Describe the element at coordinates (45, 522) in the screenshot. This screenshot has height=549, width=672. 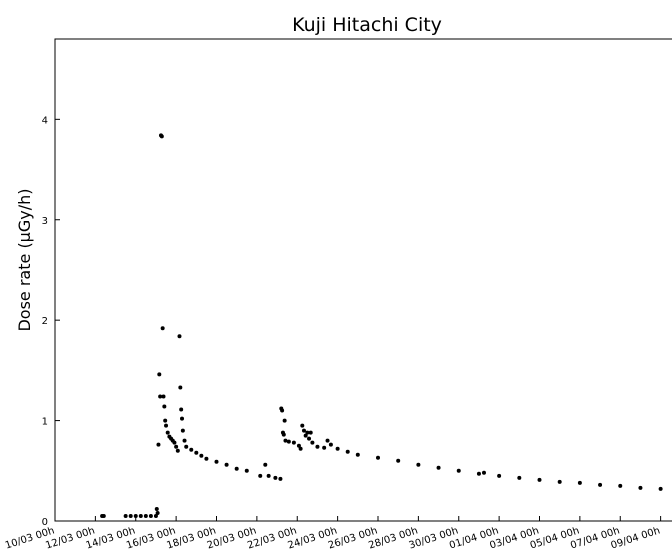
I see `y-tick-label: 0` at that location.